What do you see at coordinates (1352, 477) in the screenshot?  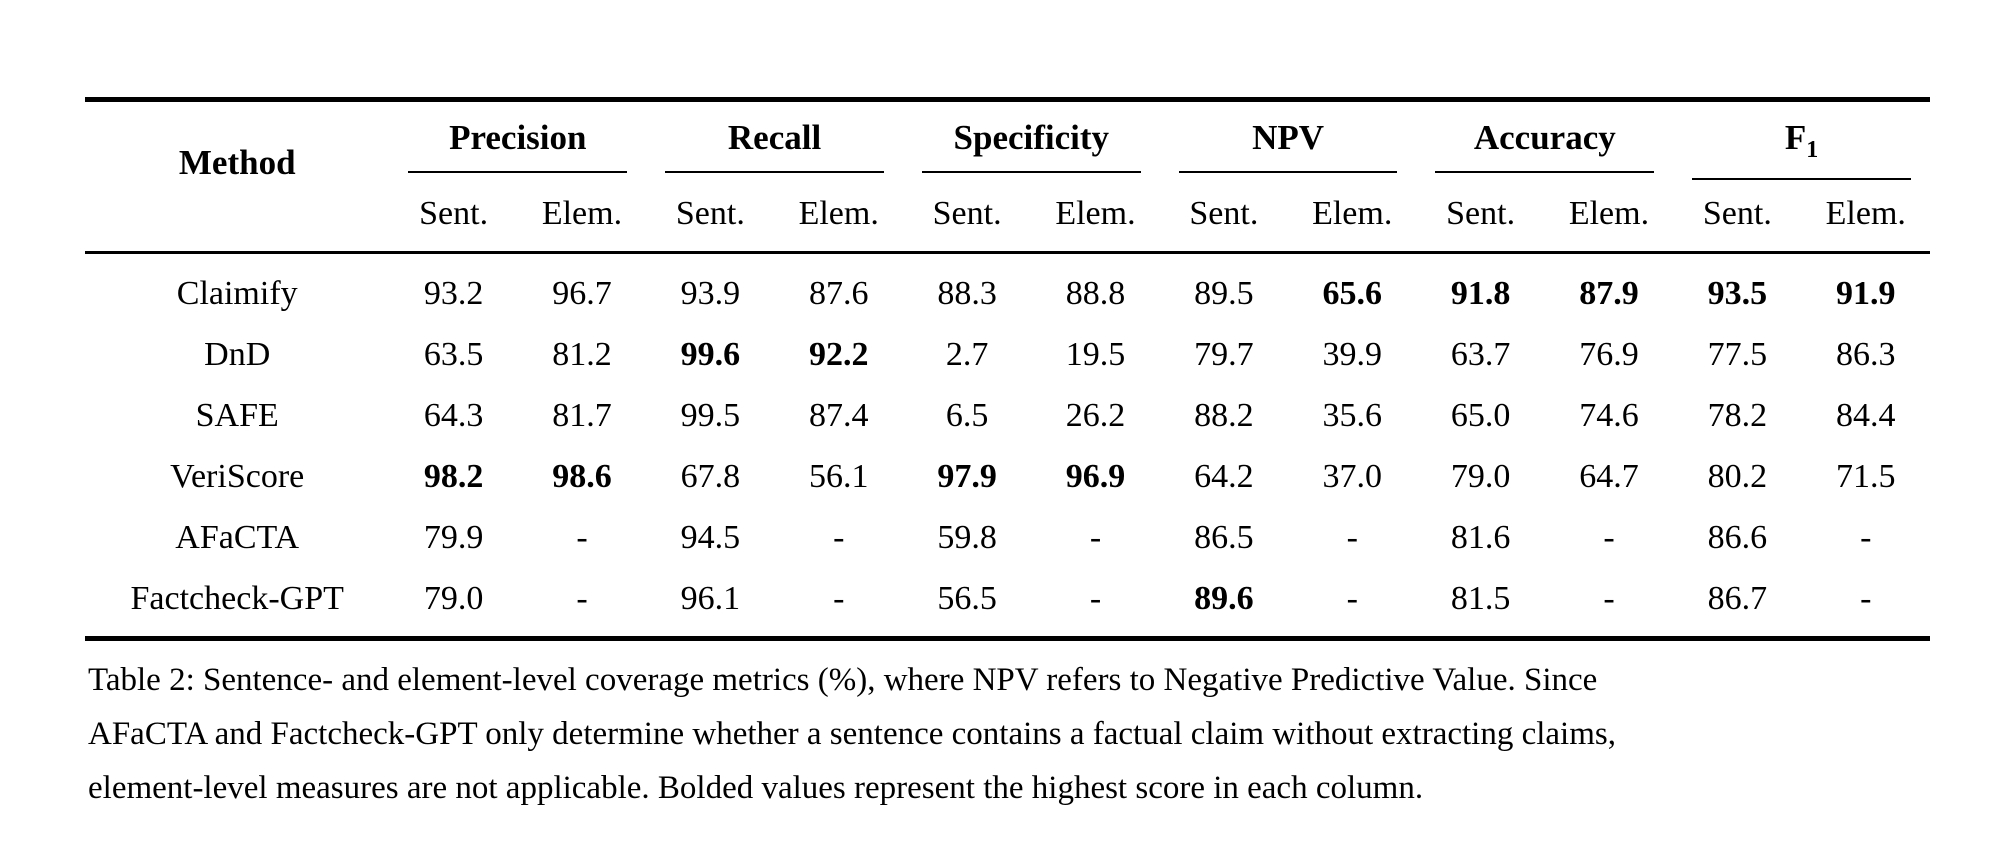 I see `value-cell: 37.0` at bounding box center [1352, 477].